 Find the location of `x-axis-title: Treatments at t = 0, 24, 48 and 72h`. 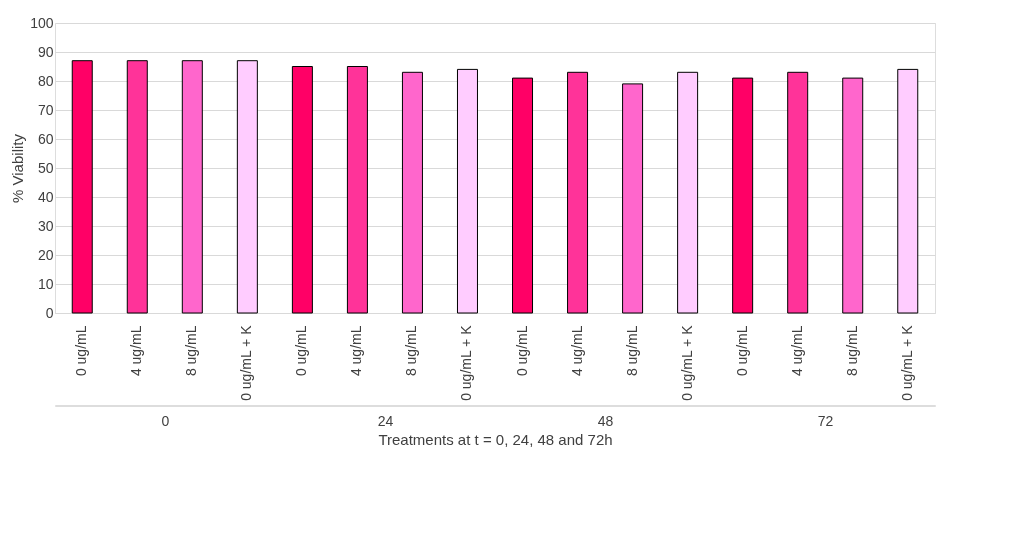

x-axis-title: Treatments at t = 0, 24, 48 and 72h is located at coordinates (495, 439).